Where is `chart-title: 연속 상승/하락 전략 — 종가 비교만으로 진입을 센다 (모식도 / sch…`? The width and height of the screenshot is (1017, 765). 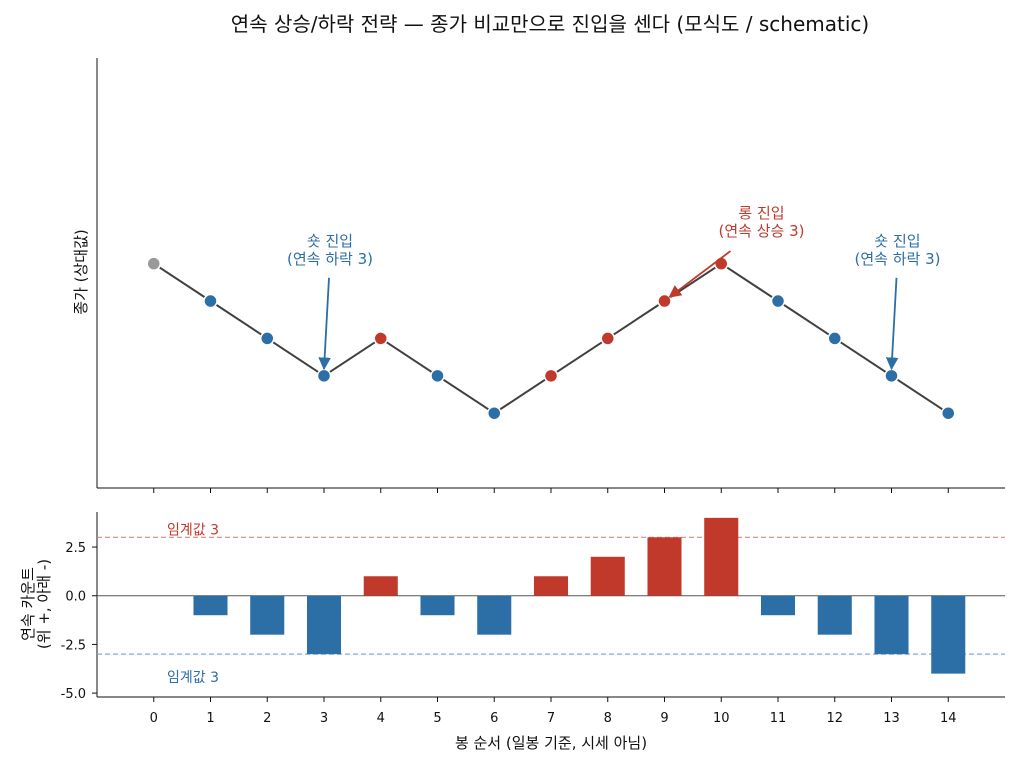 chart-title: 연속 상승/하락 전략 — 종가 비교만으로 진입을 센다 (모식도 / sch… is located at coordinates (550, 24).